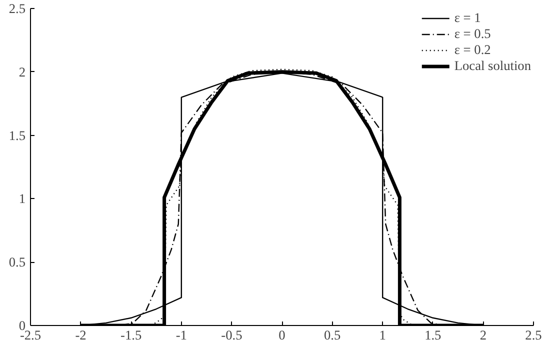  I want to click on x-tick-label: 1.5, so click(433, 335).